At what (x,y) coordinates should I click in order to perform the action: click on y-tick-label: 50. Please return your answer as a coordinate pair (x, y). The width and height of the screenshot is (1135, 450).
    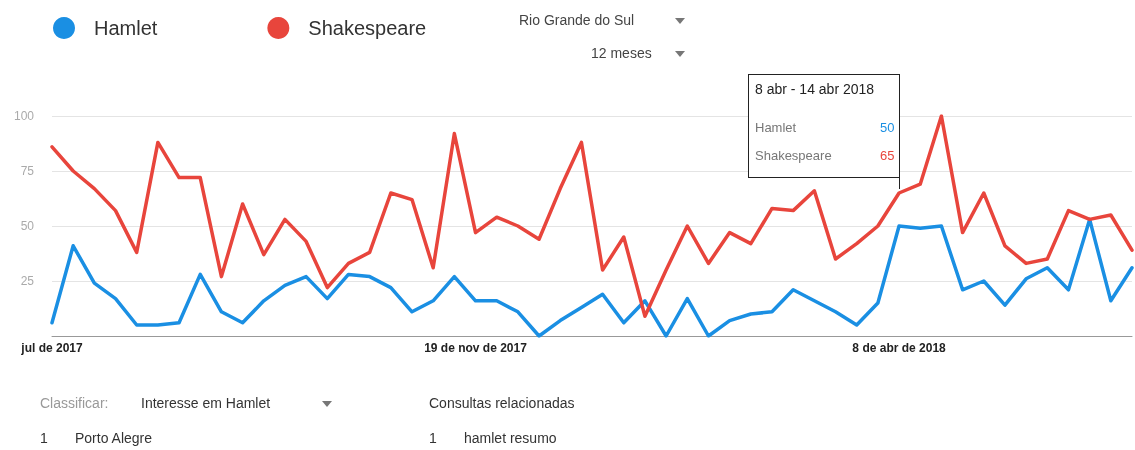
    Looking at the image, I should click on (27, 226).